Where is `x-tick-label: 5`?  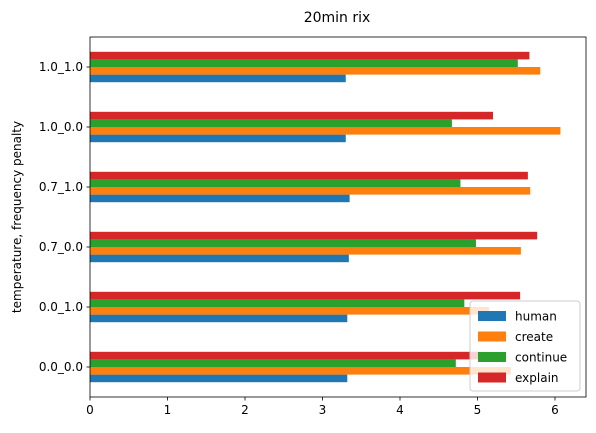
x-tick-label: 5 is located at coordinates (478, 410).